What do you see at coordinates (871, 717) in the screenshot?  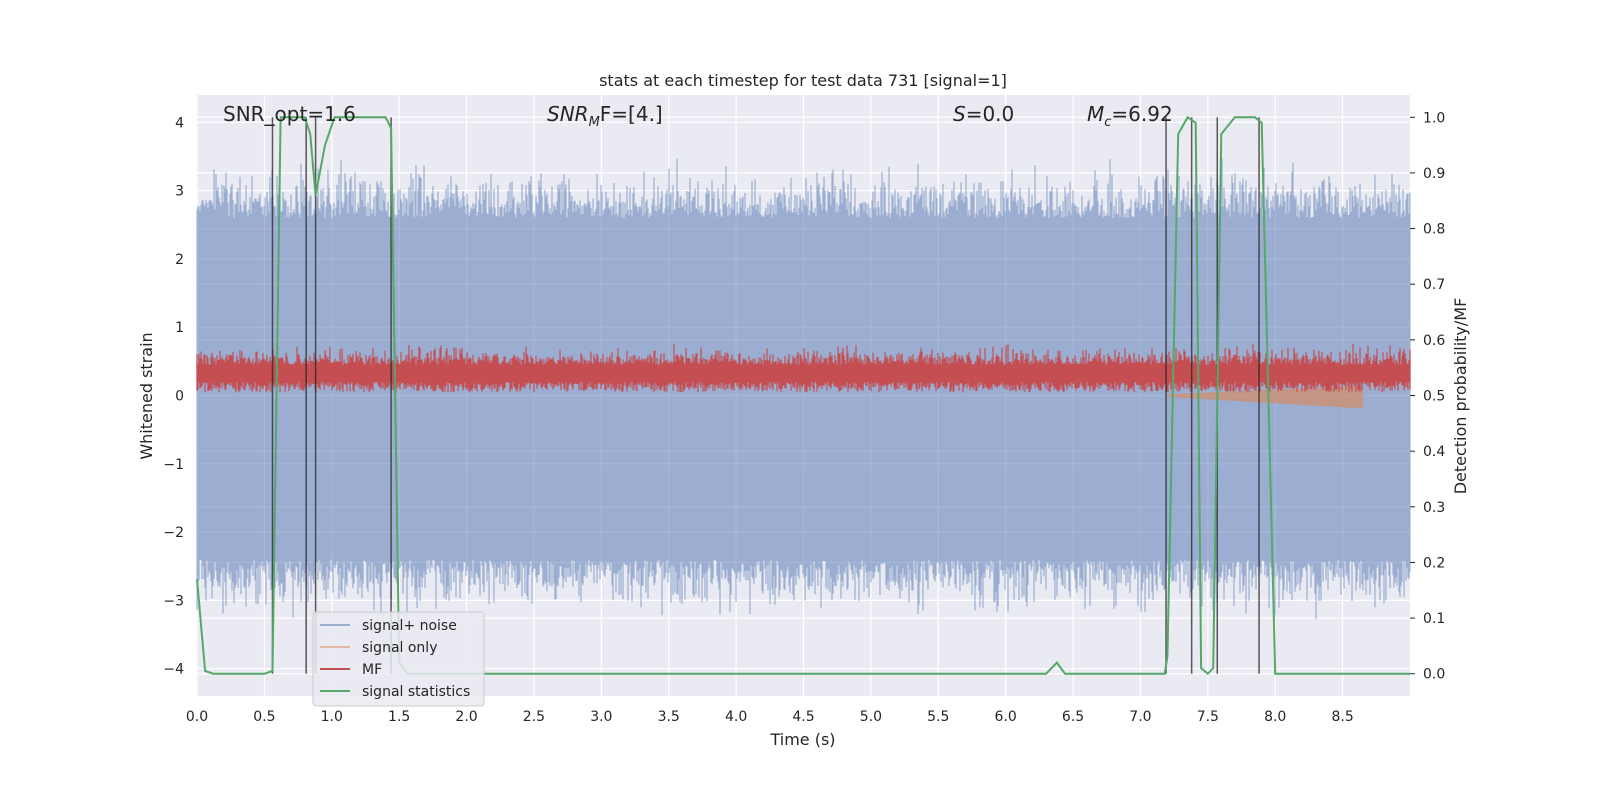 I see `x-tick-label: 5.0` at bounding box center [871, 717].